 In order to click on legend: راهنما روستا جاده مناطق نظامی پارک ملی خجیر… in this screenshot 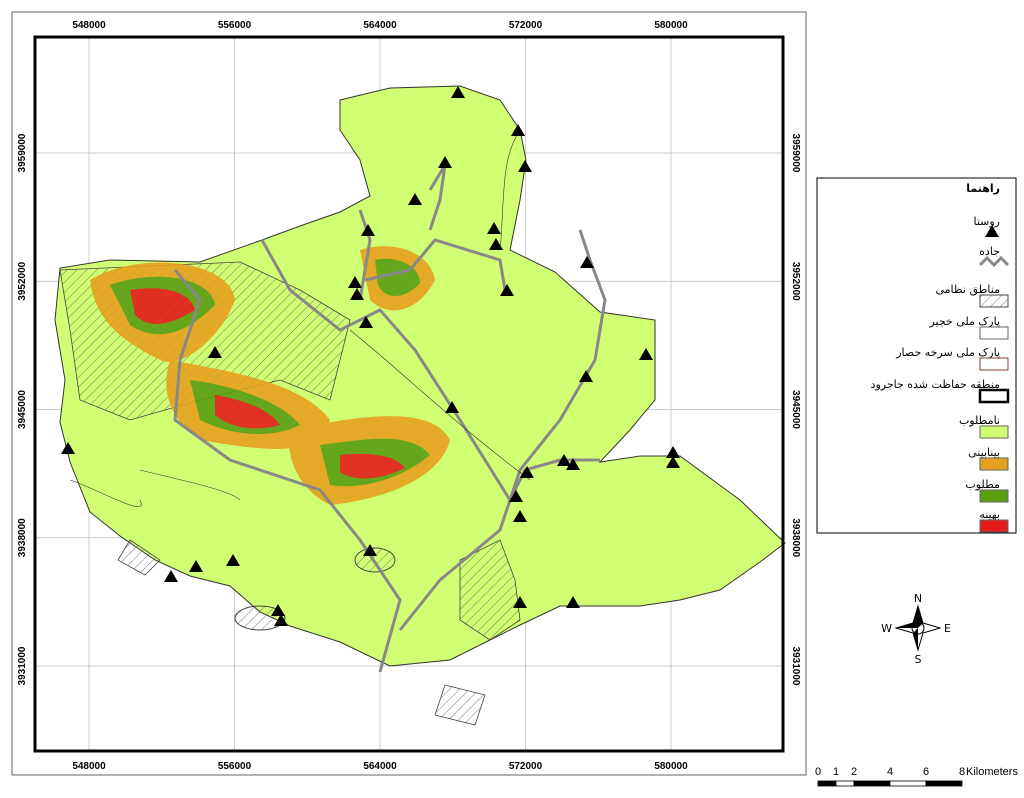, I will do `click(916, 355)`.